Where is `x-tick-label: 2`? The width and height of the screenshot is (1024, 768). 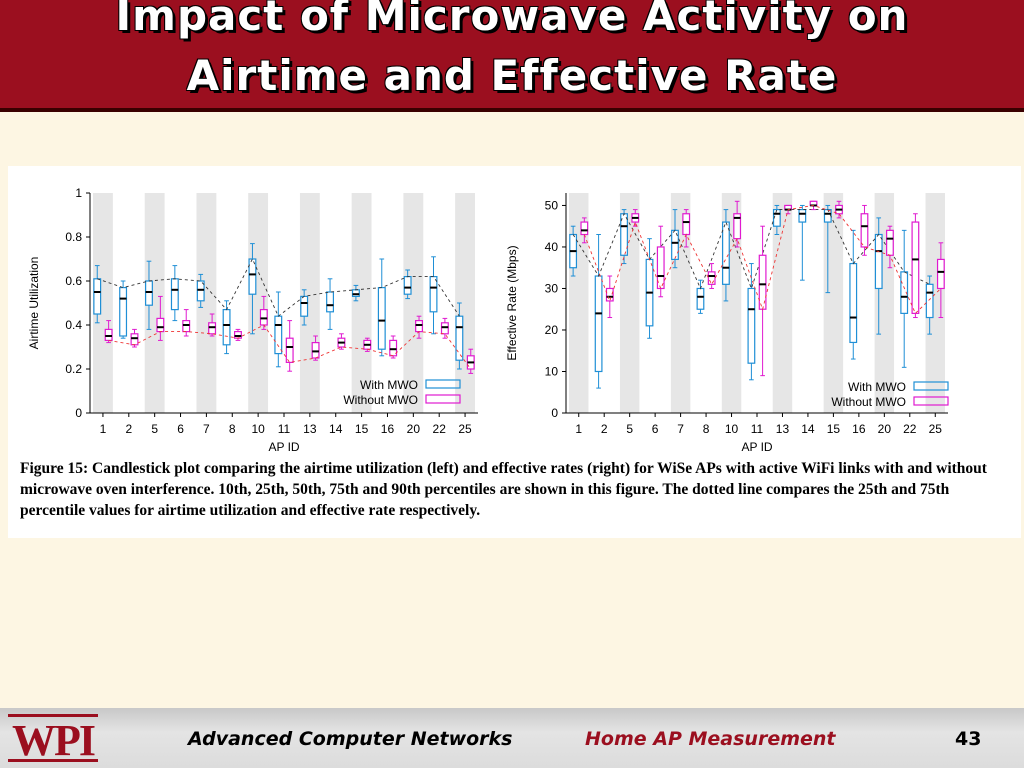
x-tick-label: 2 is located at coordinates (604, 429).